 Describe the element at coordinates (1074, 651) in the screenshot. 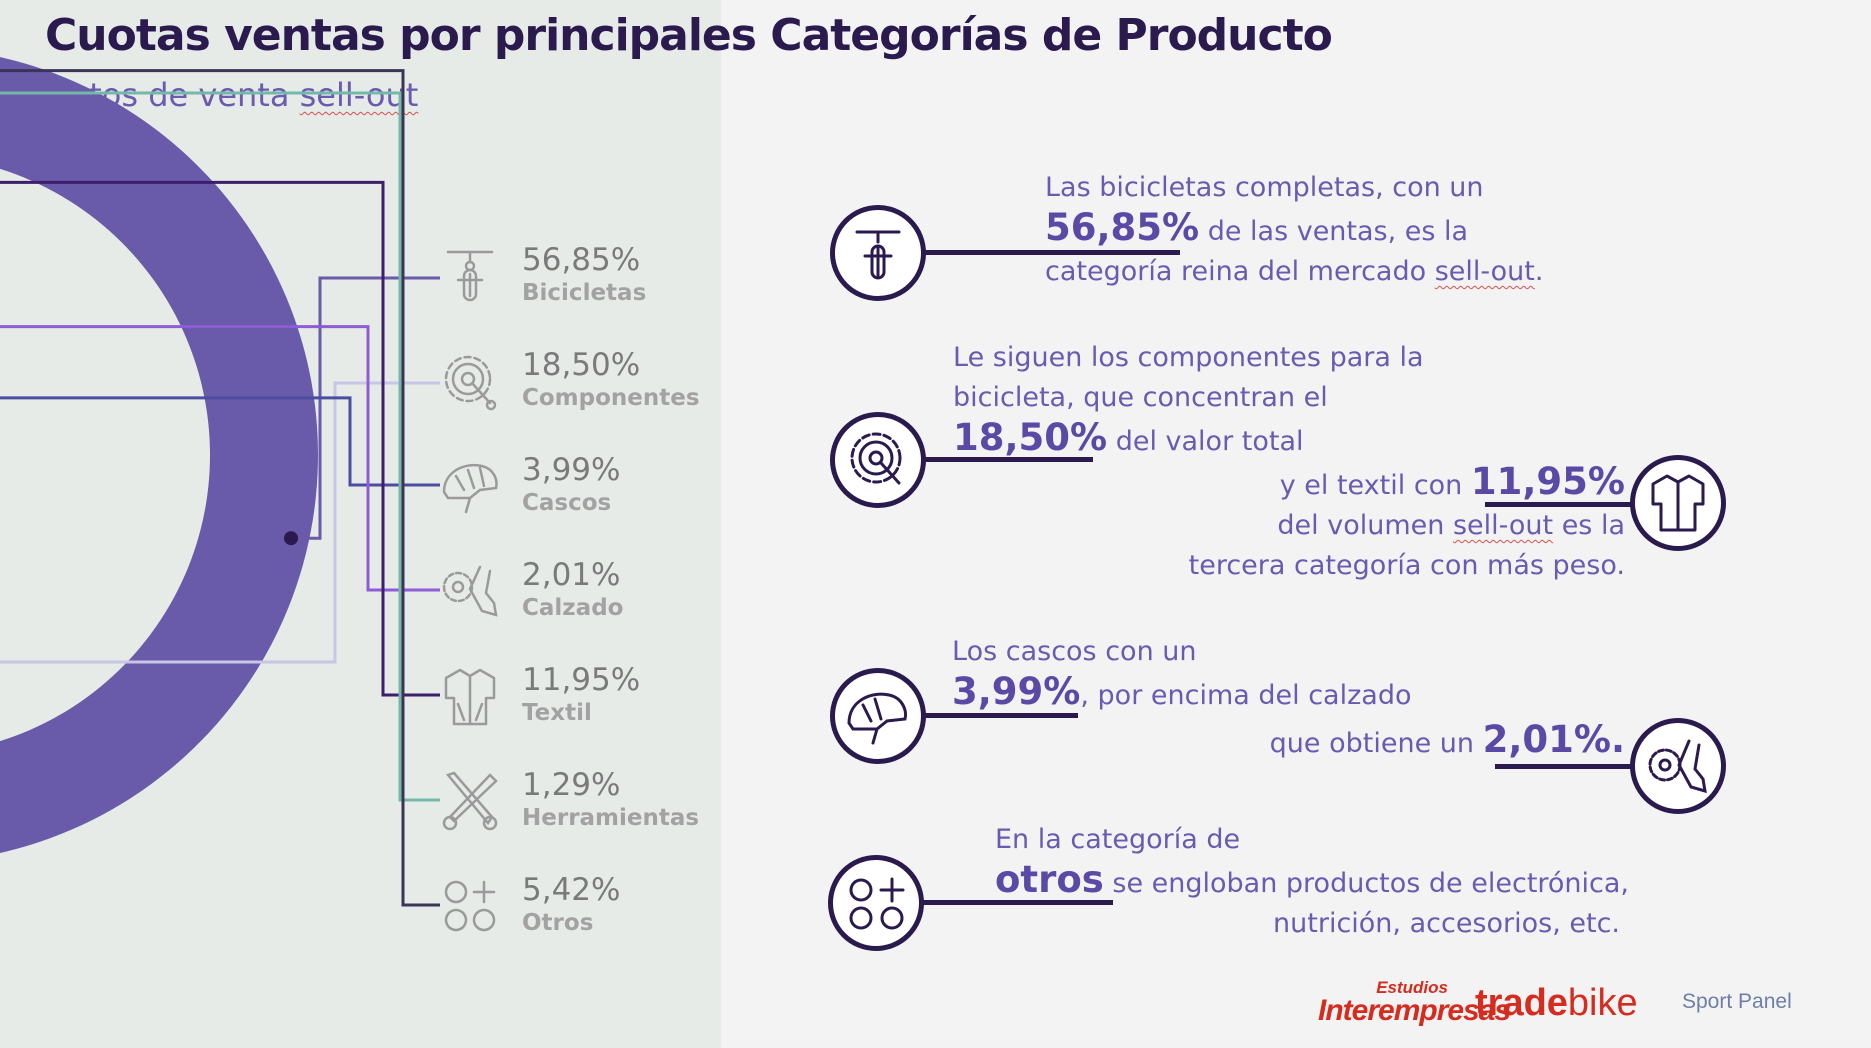

I see `cascos-line1: Los cascos con un` at that location.